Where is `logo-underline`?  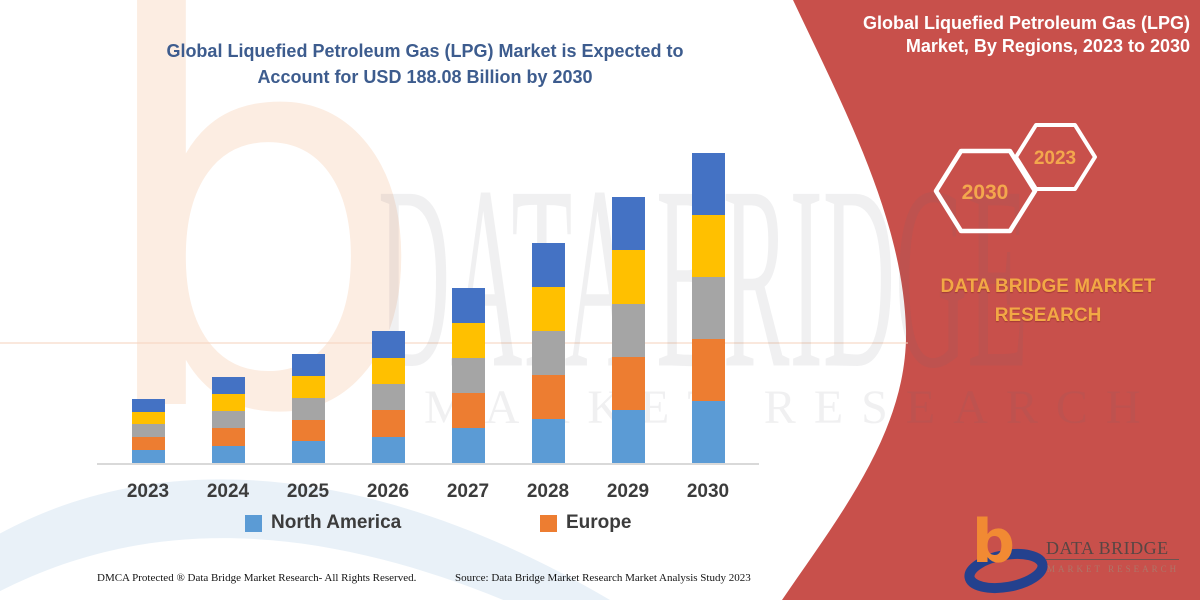
logo-underline is located at coordinates (1112, 559).